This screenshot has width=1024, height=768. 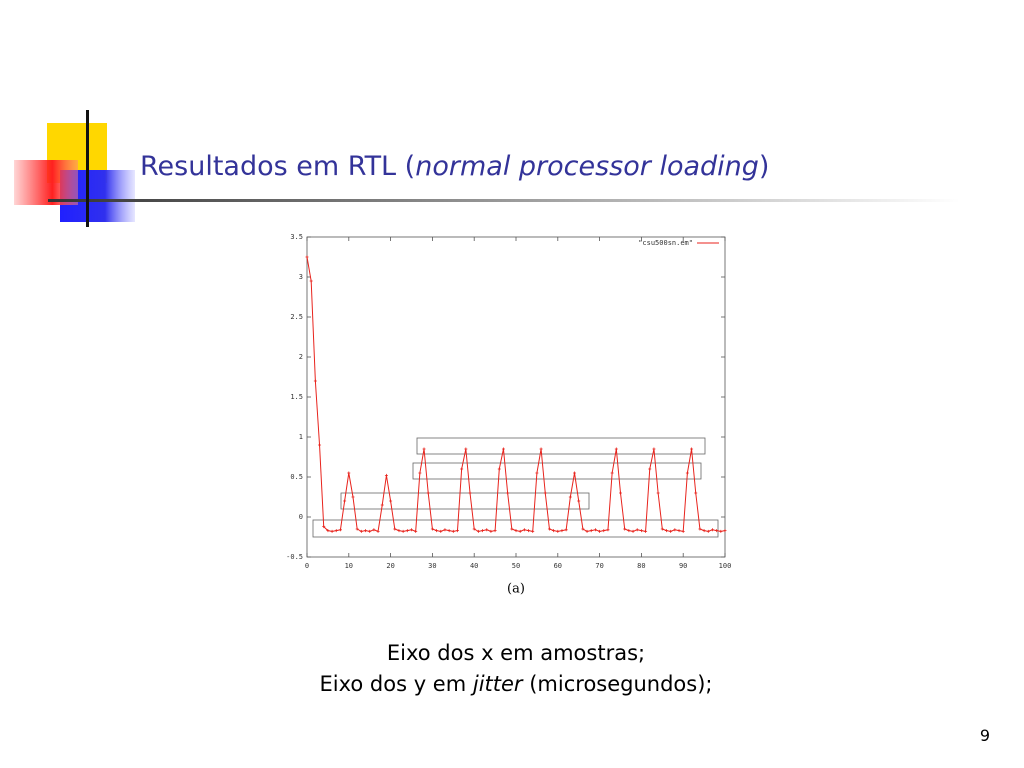 What do you see at coordinates (396, 684) in the screenshot?
I see `caption-part: Eixo dos y em` at bounding box center [396, 684].